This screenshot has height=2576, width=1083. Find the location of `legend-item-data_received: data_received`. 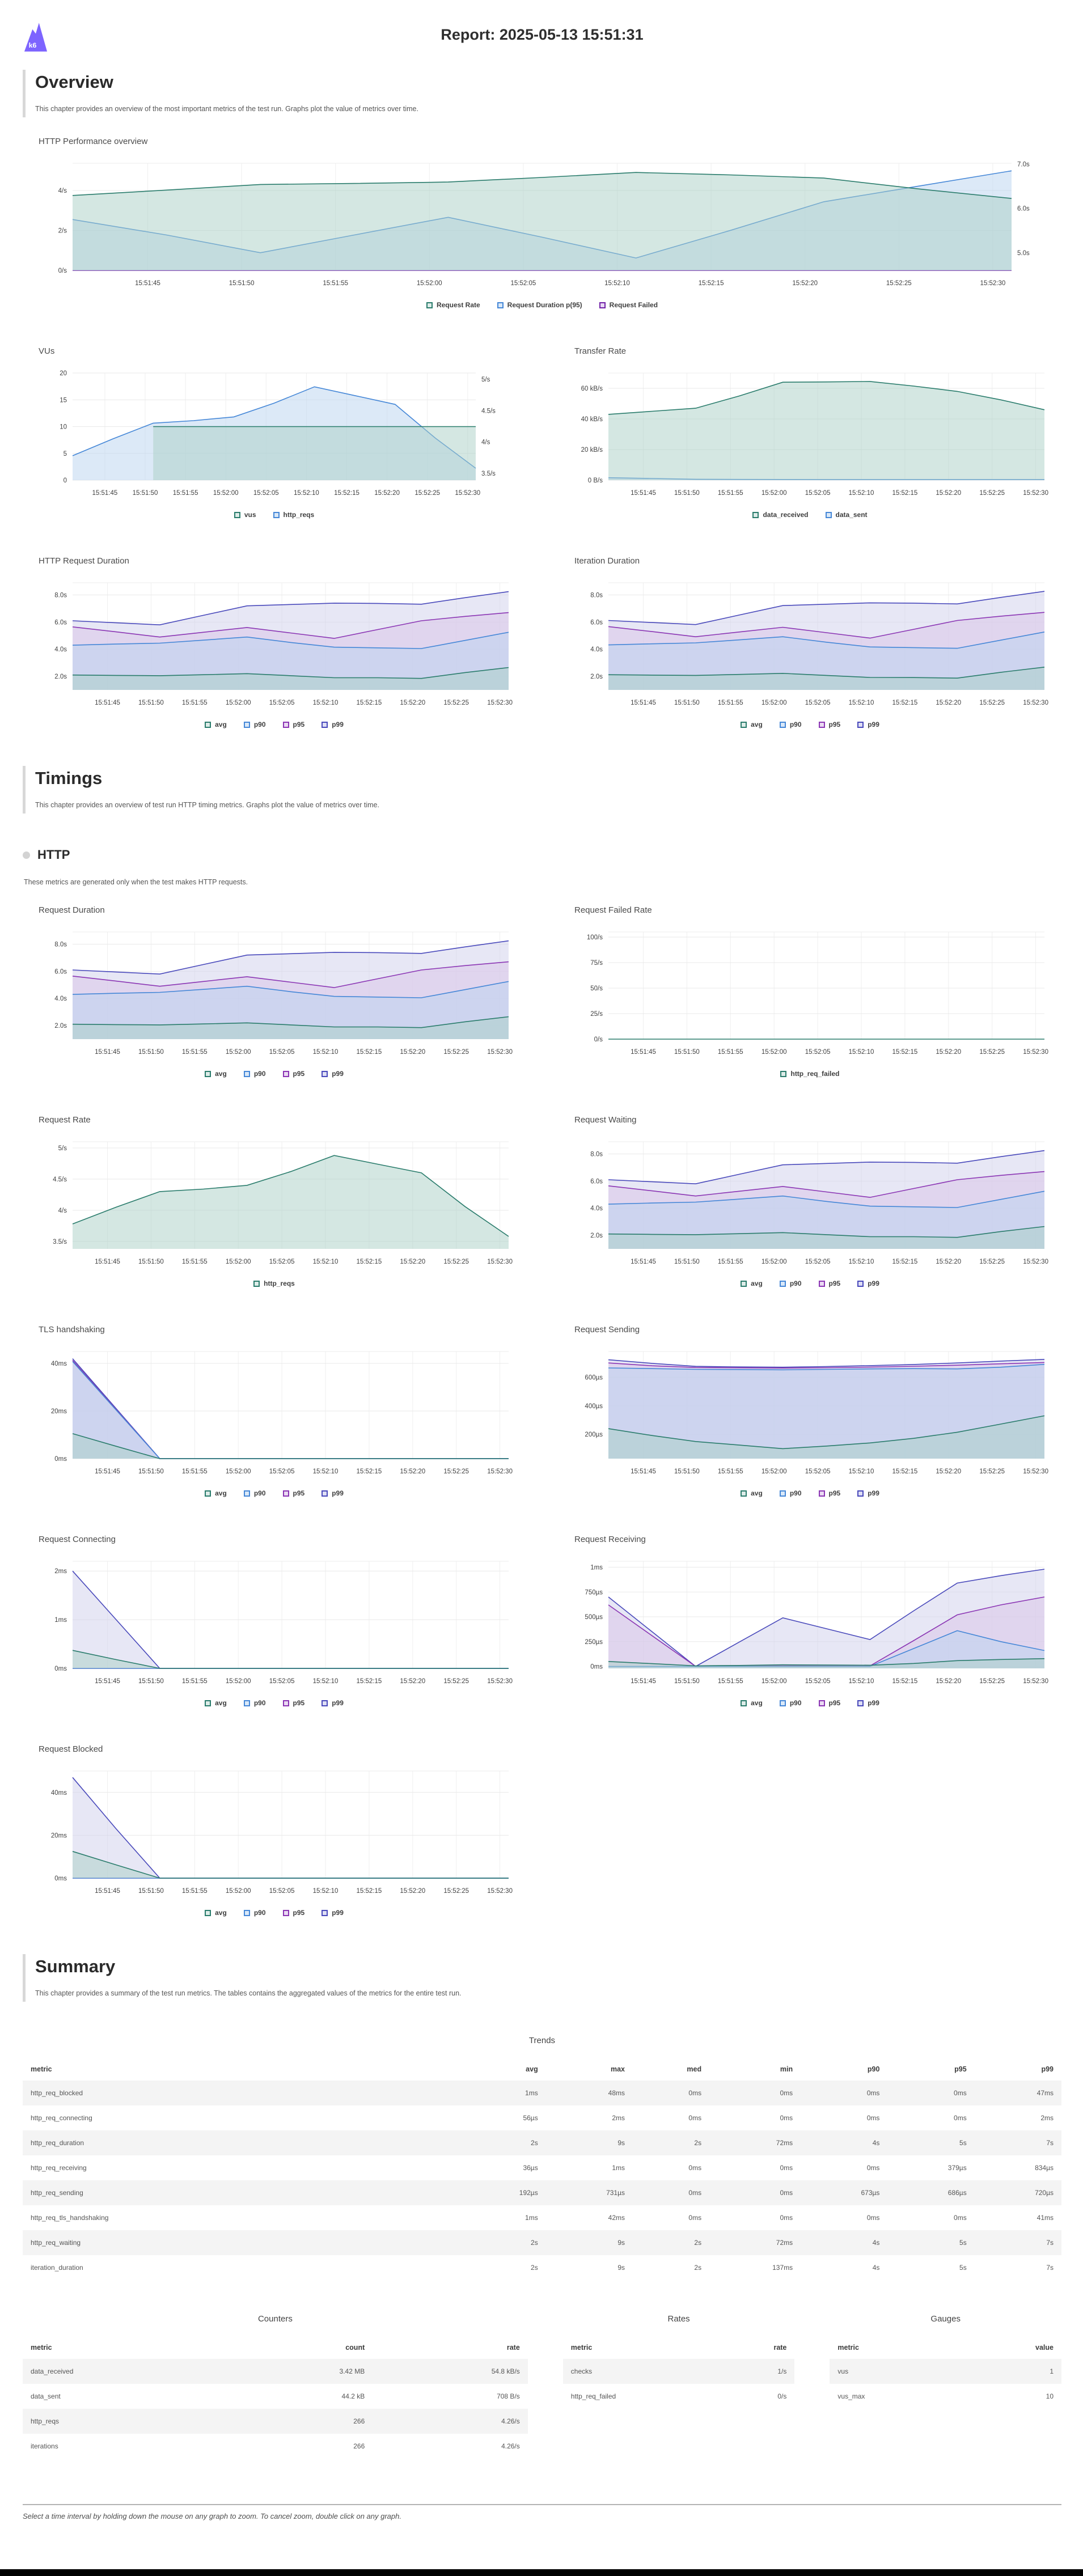

legend-item-data_received: data_received is located at coordinates (781, 515).